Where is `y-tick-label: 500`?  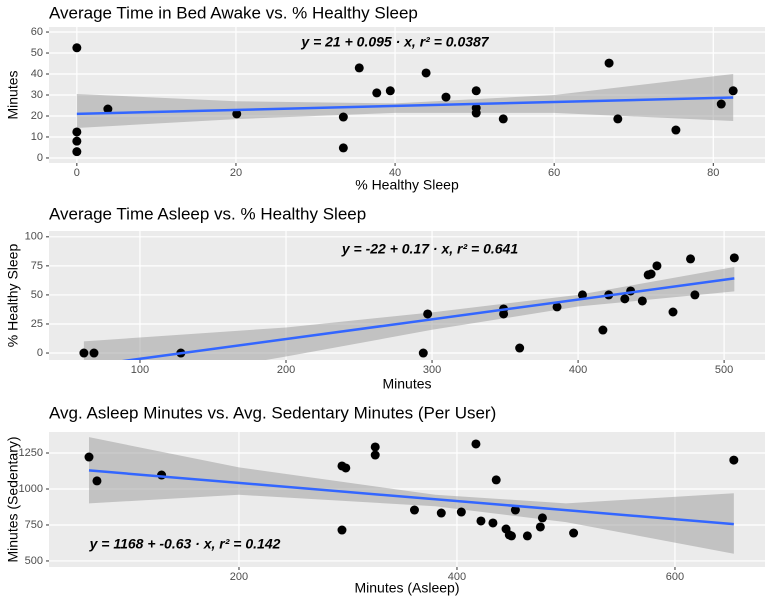
y-tick-label: 500 is located at coordinates (34, 561).